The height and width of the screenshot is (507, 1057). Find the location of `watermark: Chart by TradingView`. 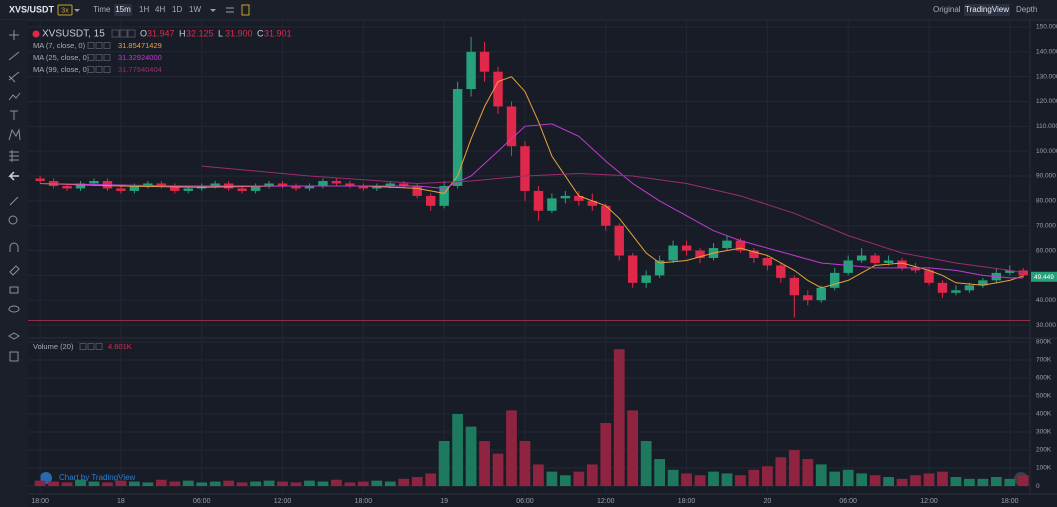

watermark: Chart by TradingView is located at coordinates (97, 477).